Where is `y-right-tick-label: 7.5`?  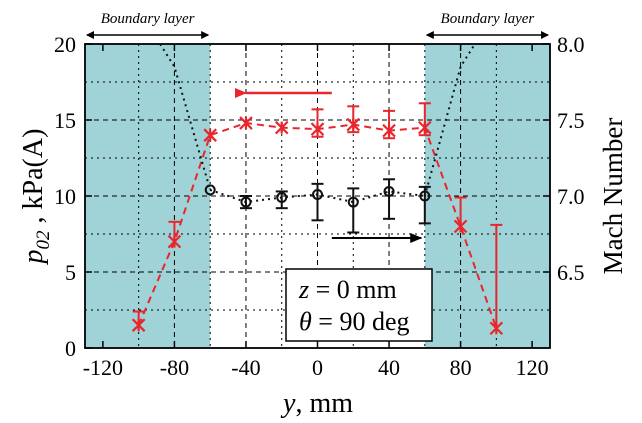
y-right-tick-label: 7.5 is located at coordinates (571, 120).